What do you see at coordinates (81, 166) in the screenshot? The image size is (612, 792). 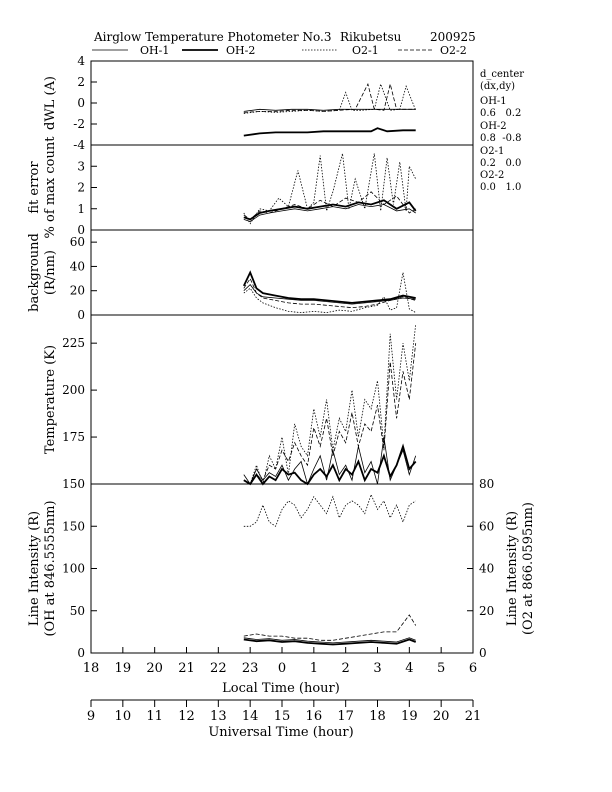 I see `panel-fit_error-ytick-label: 3` at bounding box center [81, 166].